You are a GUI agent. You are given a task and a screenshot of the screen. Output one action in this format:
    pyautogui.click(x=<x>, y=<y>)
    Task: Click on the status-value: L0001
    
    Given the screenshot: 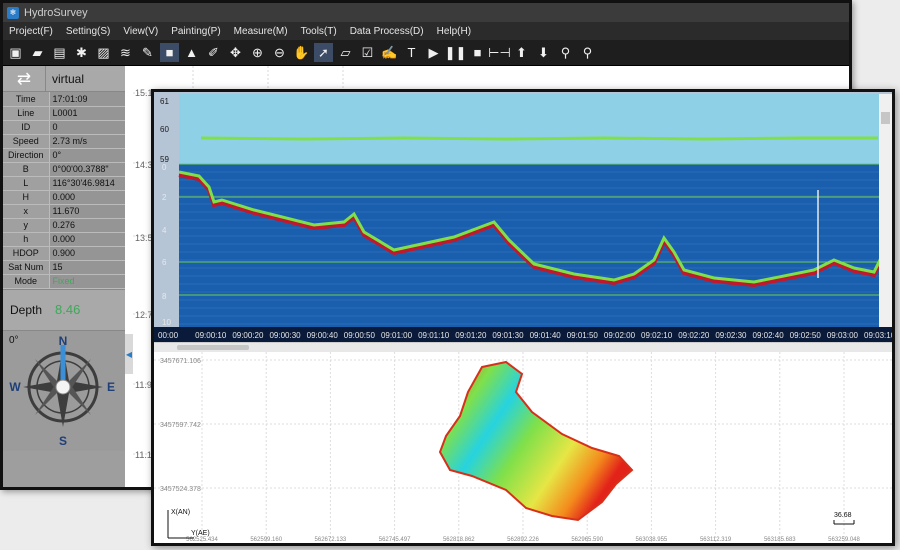 What is the action you would take?
    pyautogui.click(x=87, y=113)
    